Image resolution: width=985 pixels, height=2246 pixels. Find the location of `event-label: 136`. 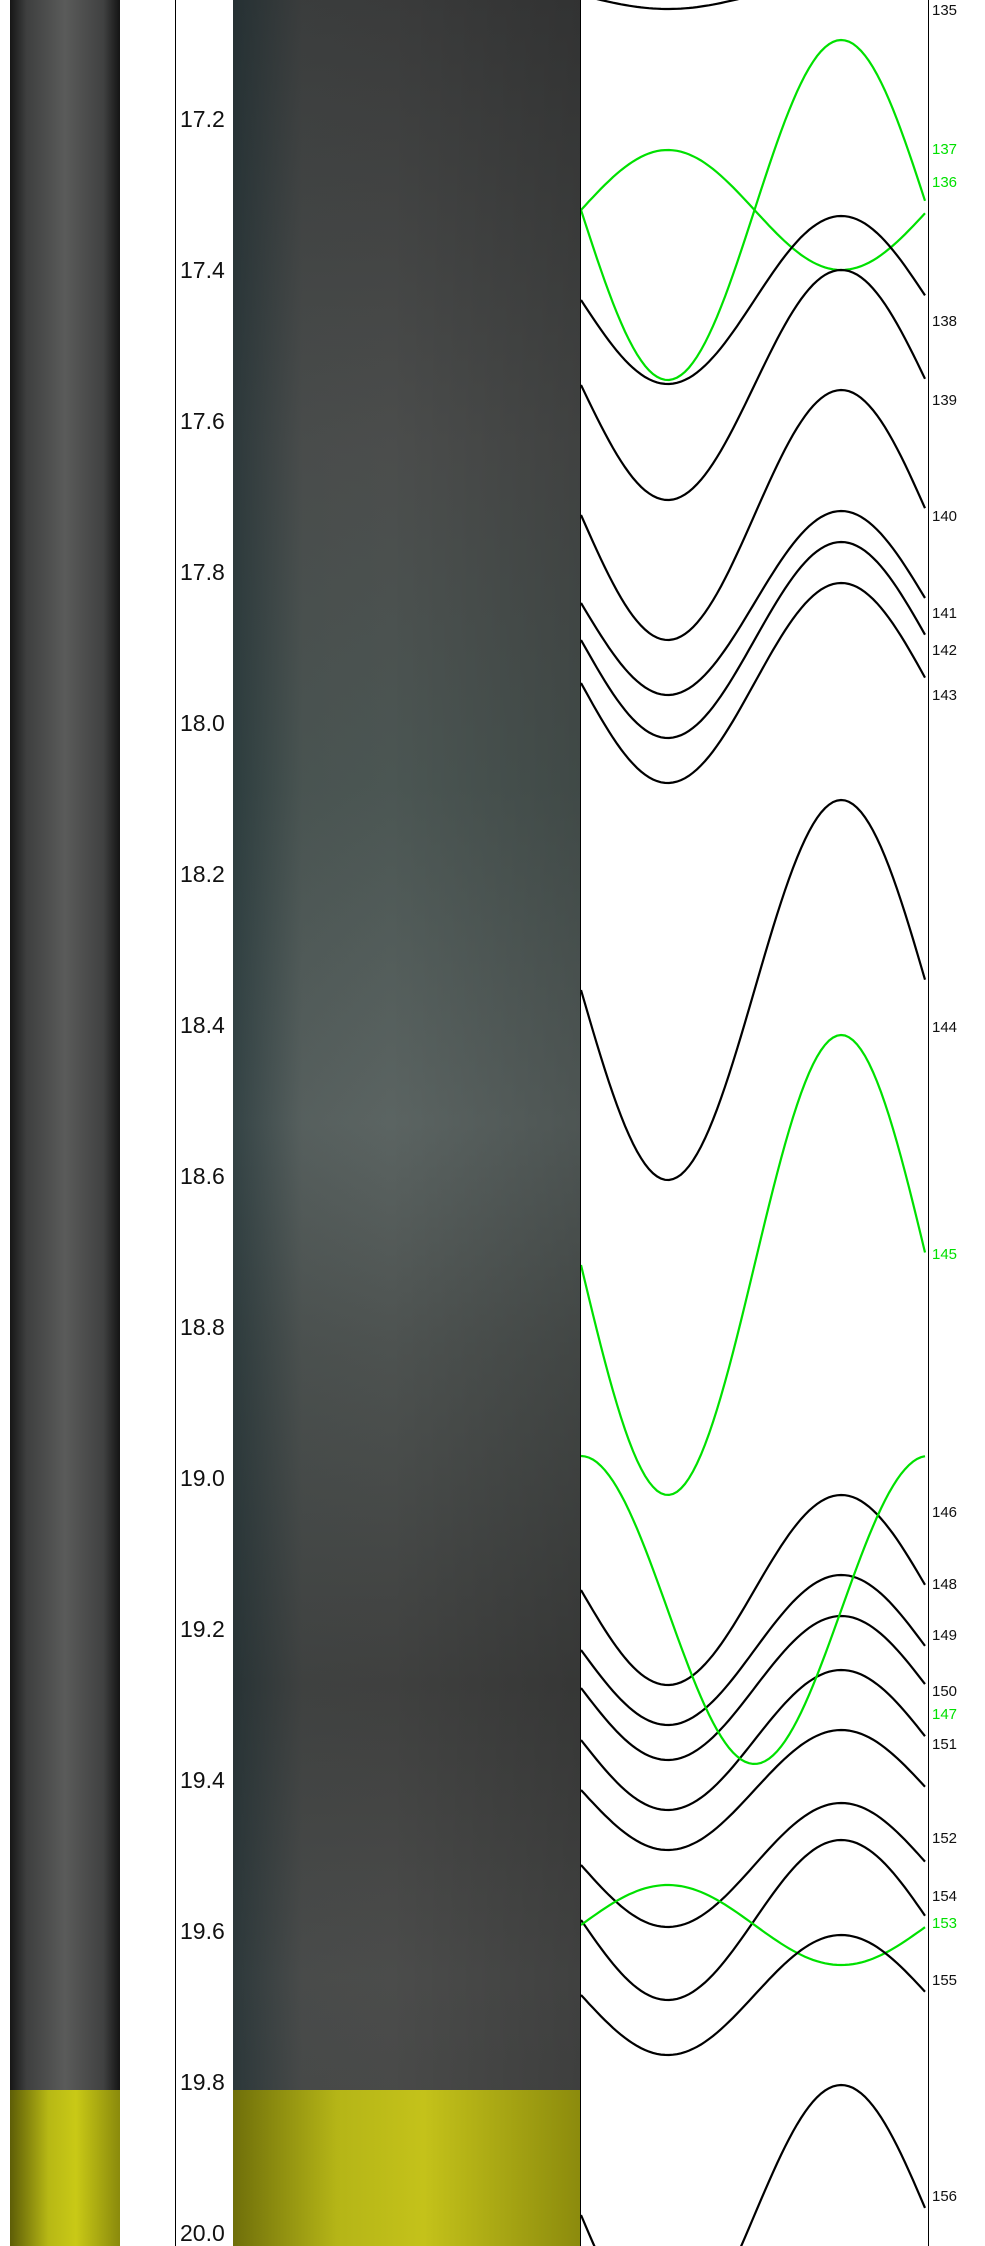

event-label: 136 is located at coordinates (945, 182).